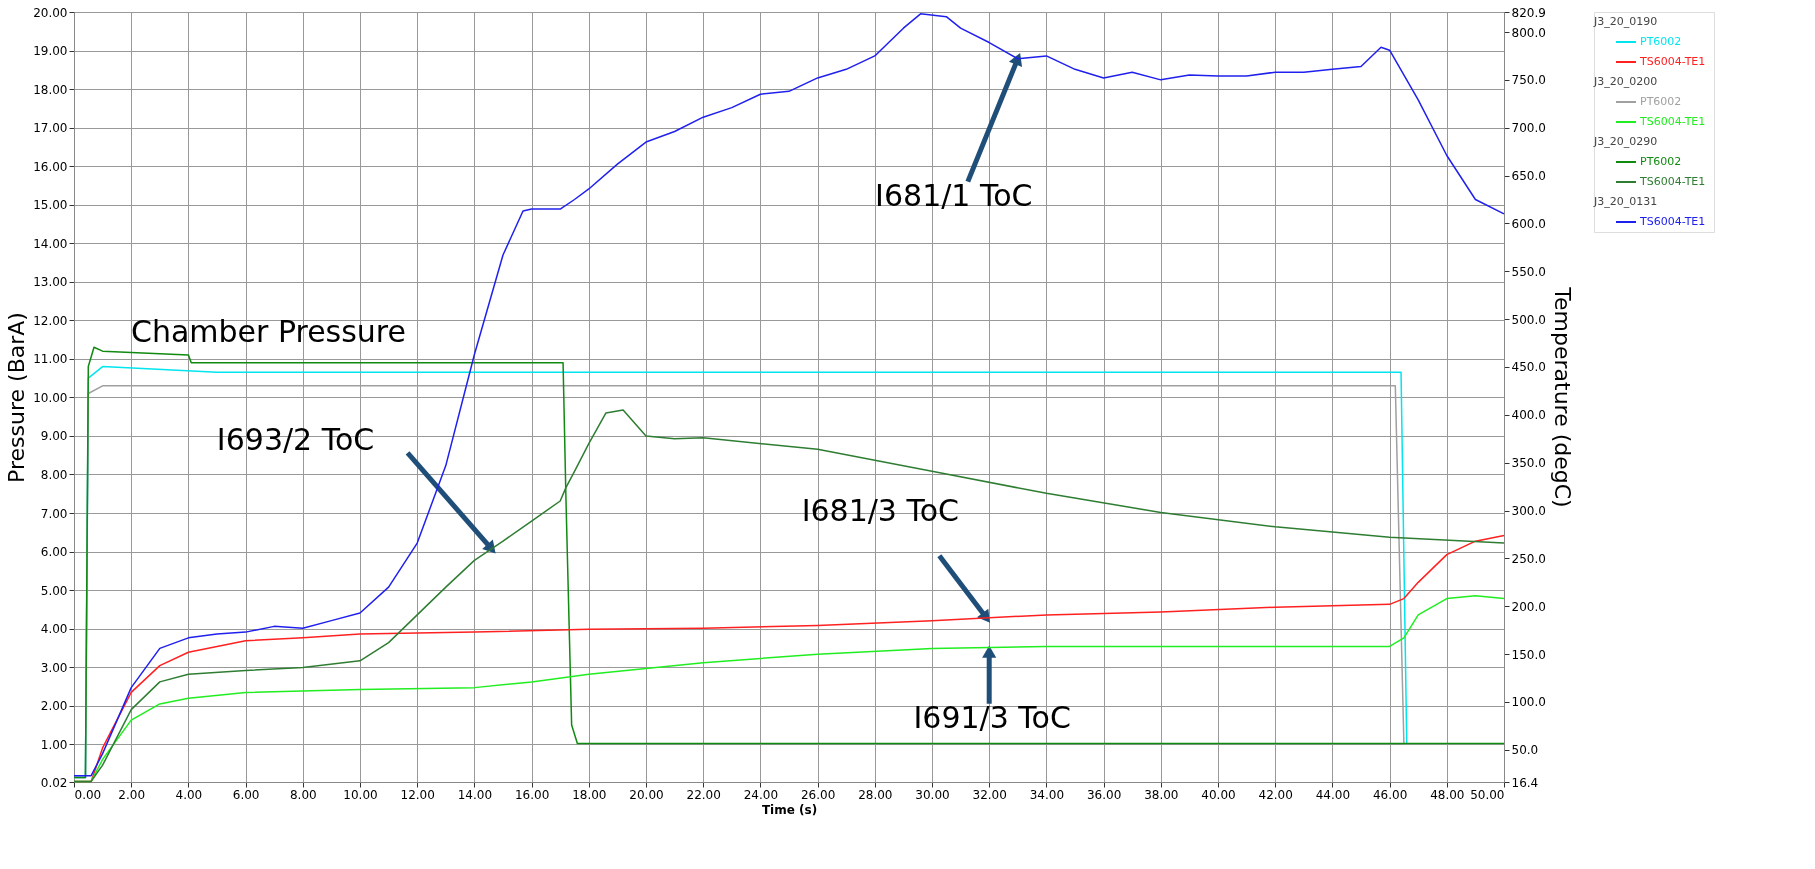 The width and height of the screenshot is (1815, 869). Describe the element at coordinates (875, 794) in the screenshot. I see `x-tick-label: 28.00` at that location.